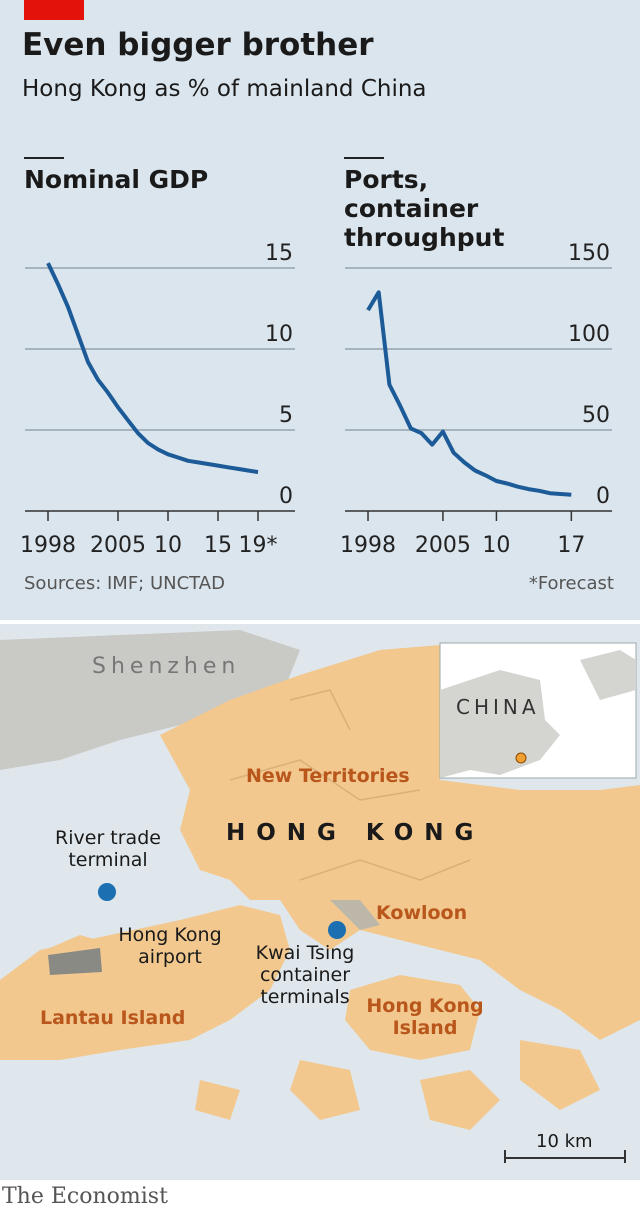 This screenshot has width=640, height=1214. I want to click on map-label: Hong Kong airport, so click(170, 946).